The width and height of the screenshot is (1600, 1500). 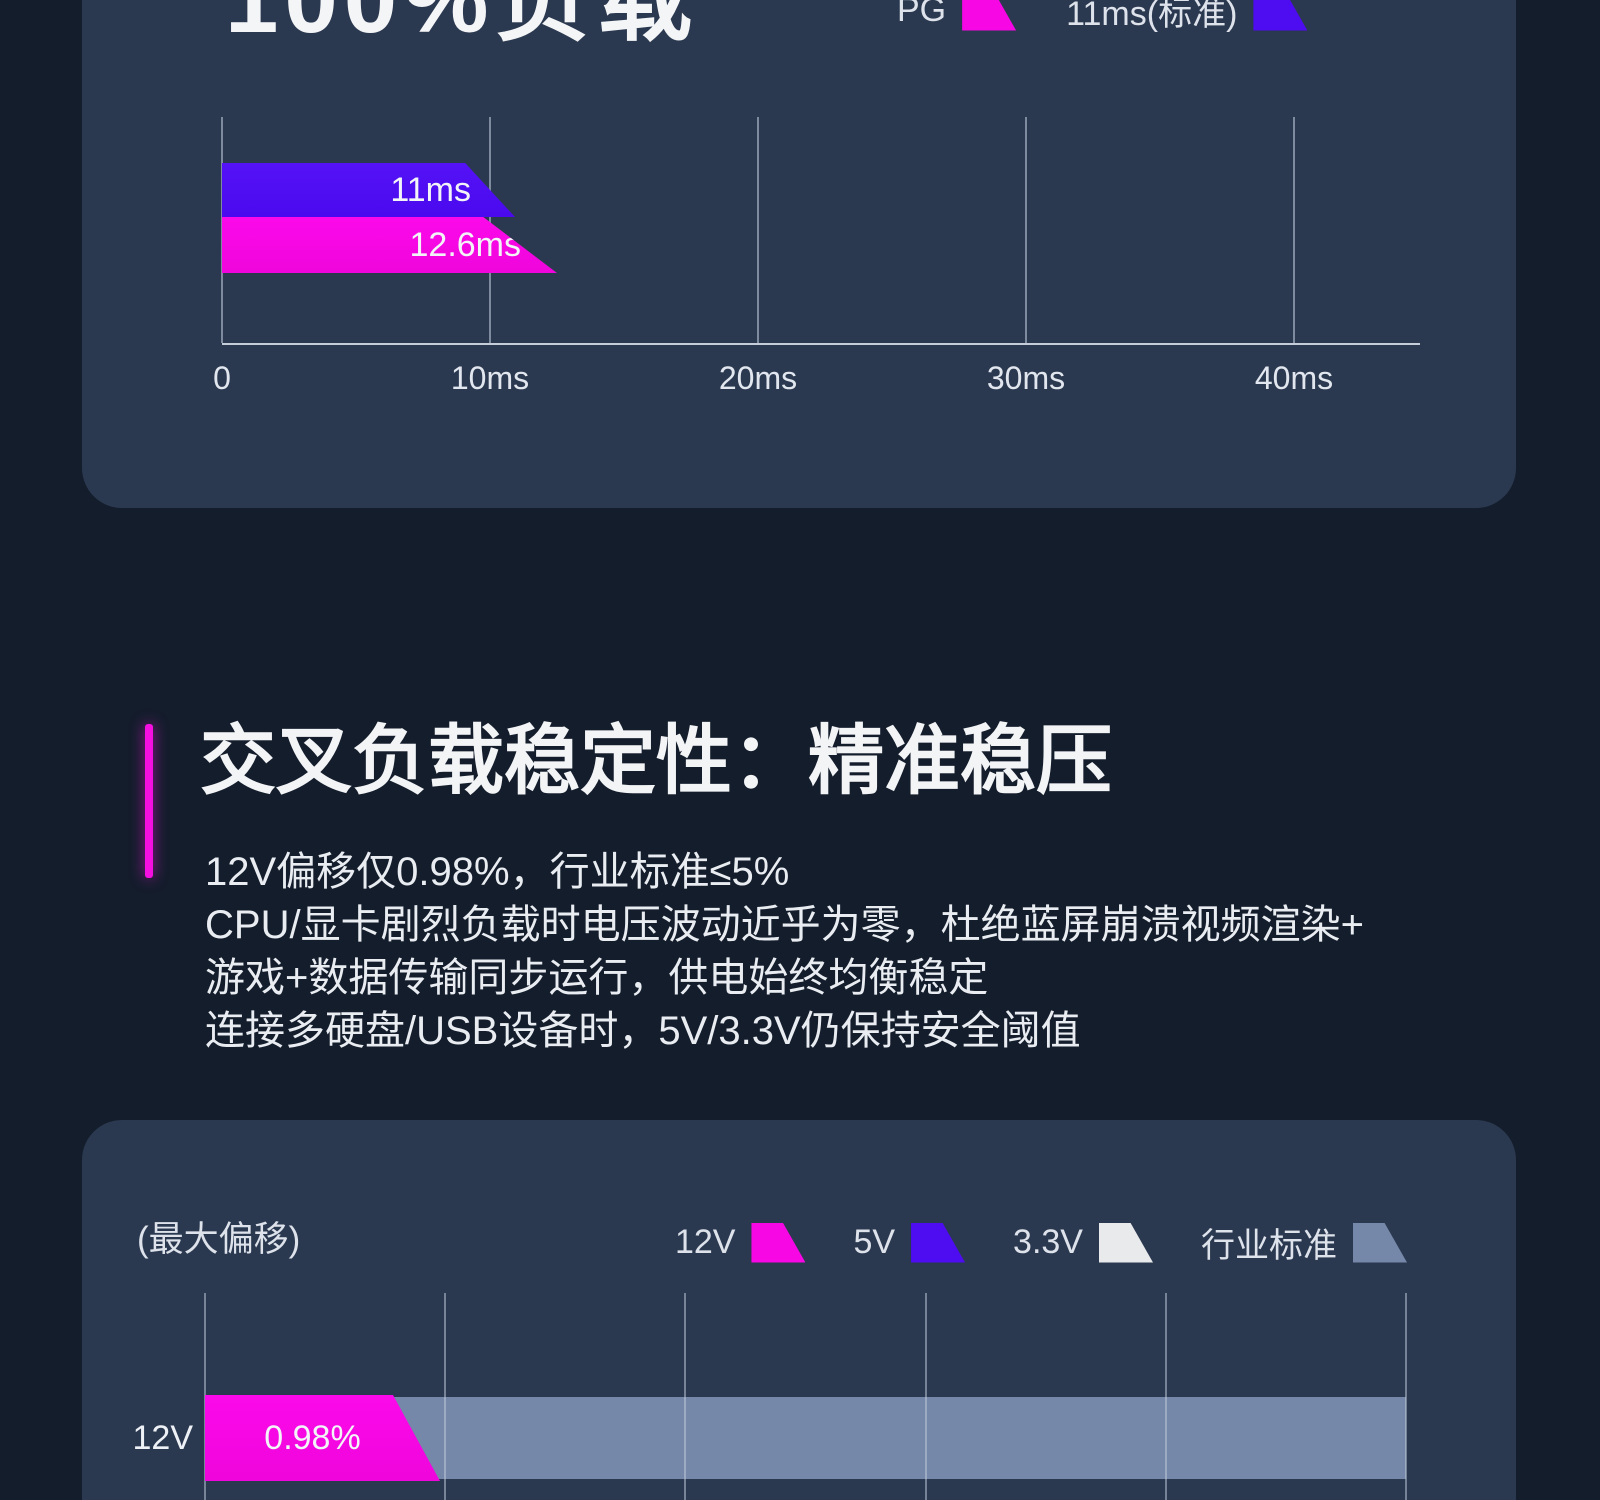 I want to click on max-offset-note: (最大偏移), so click(x=219, y=1239).